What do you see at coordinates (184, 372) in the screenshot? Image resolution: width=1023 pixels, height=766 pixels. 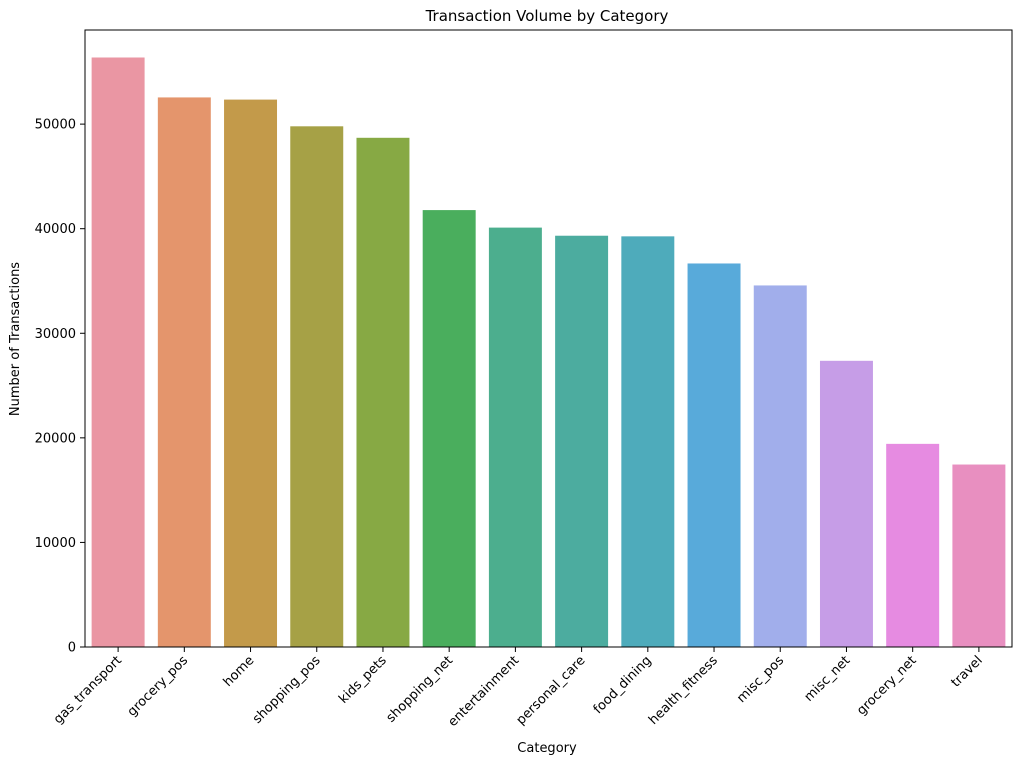 I see `bar-grocery_pos` at bounding box center [184, 372].